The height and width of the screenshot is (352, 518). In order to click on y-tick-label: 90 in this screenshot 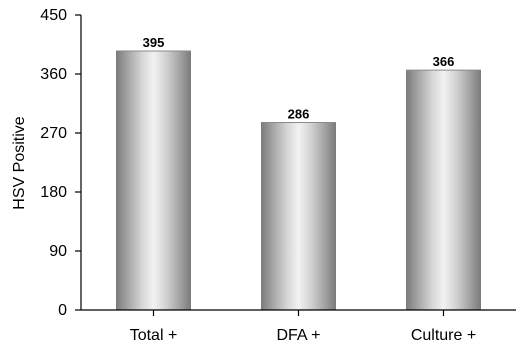, I will do `click(58, 251)`.